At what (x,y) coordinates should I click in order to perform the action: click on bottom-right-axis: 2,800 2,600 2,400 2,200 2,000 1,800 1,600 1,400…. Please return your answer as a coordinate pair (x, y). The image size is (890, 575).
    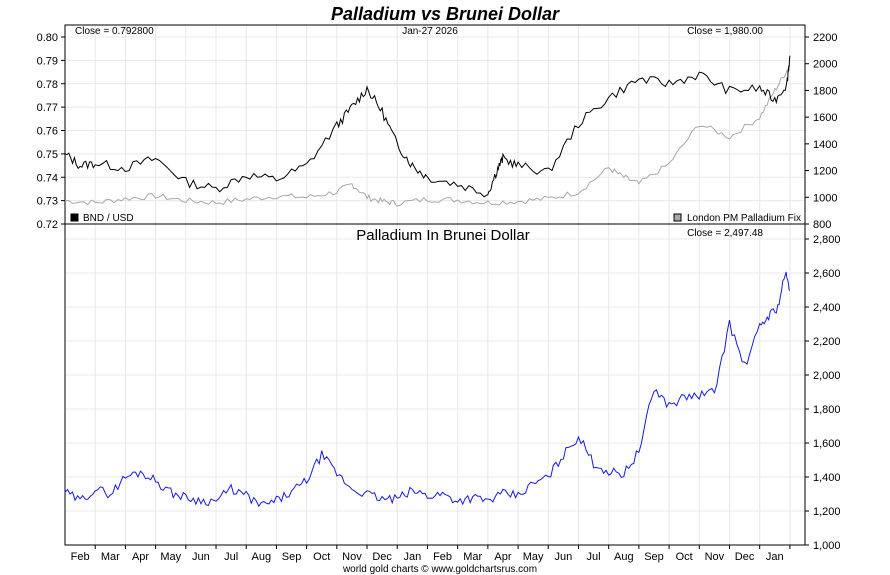
    Looking at the image, I should click on (823, 393).